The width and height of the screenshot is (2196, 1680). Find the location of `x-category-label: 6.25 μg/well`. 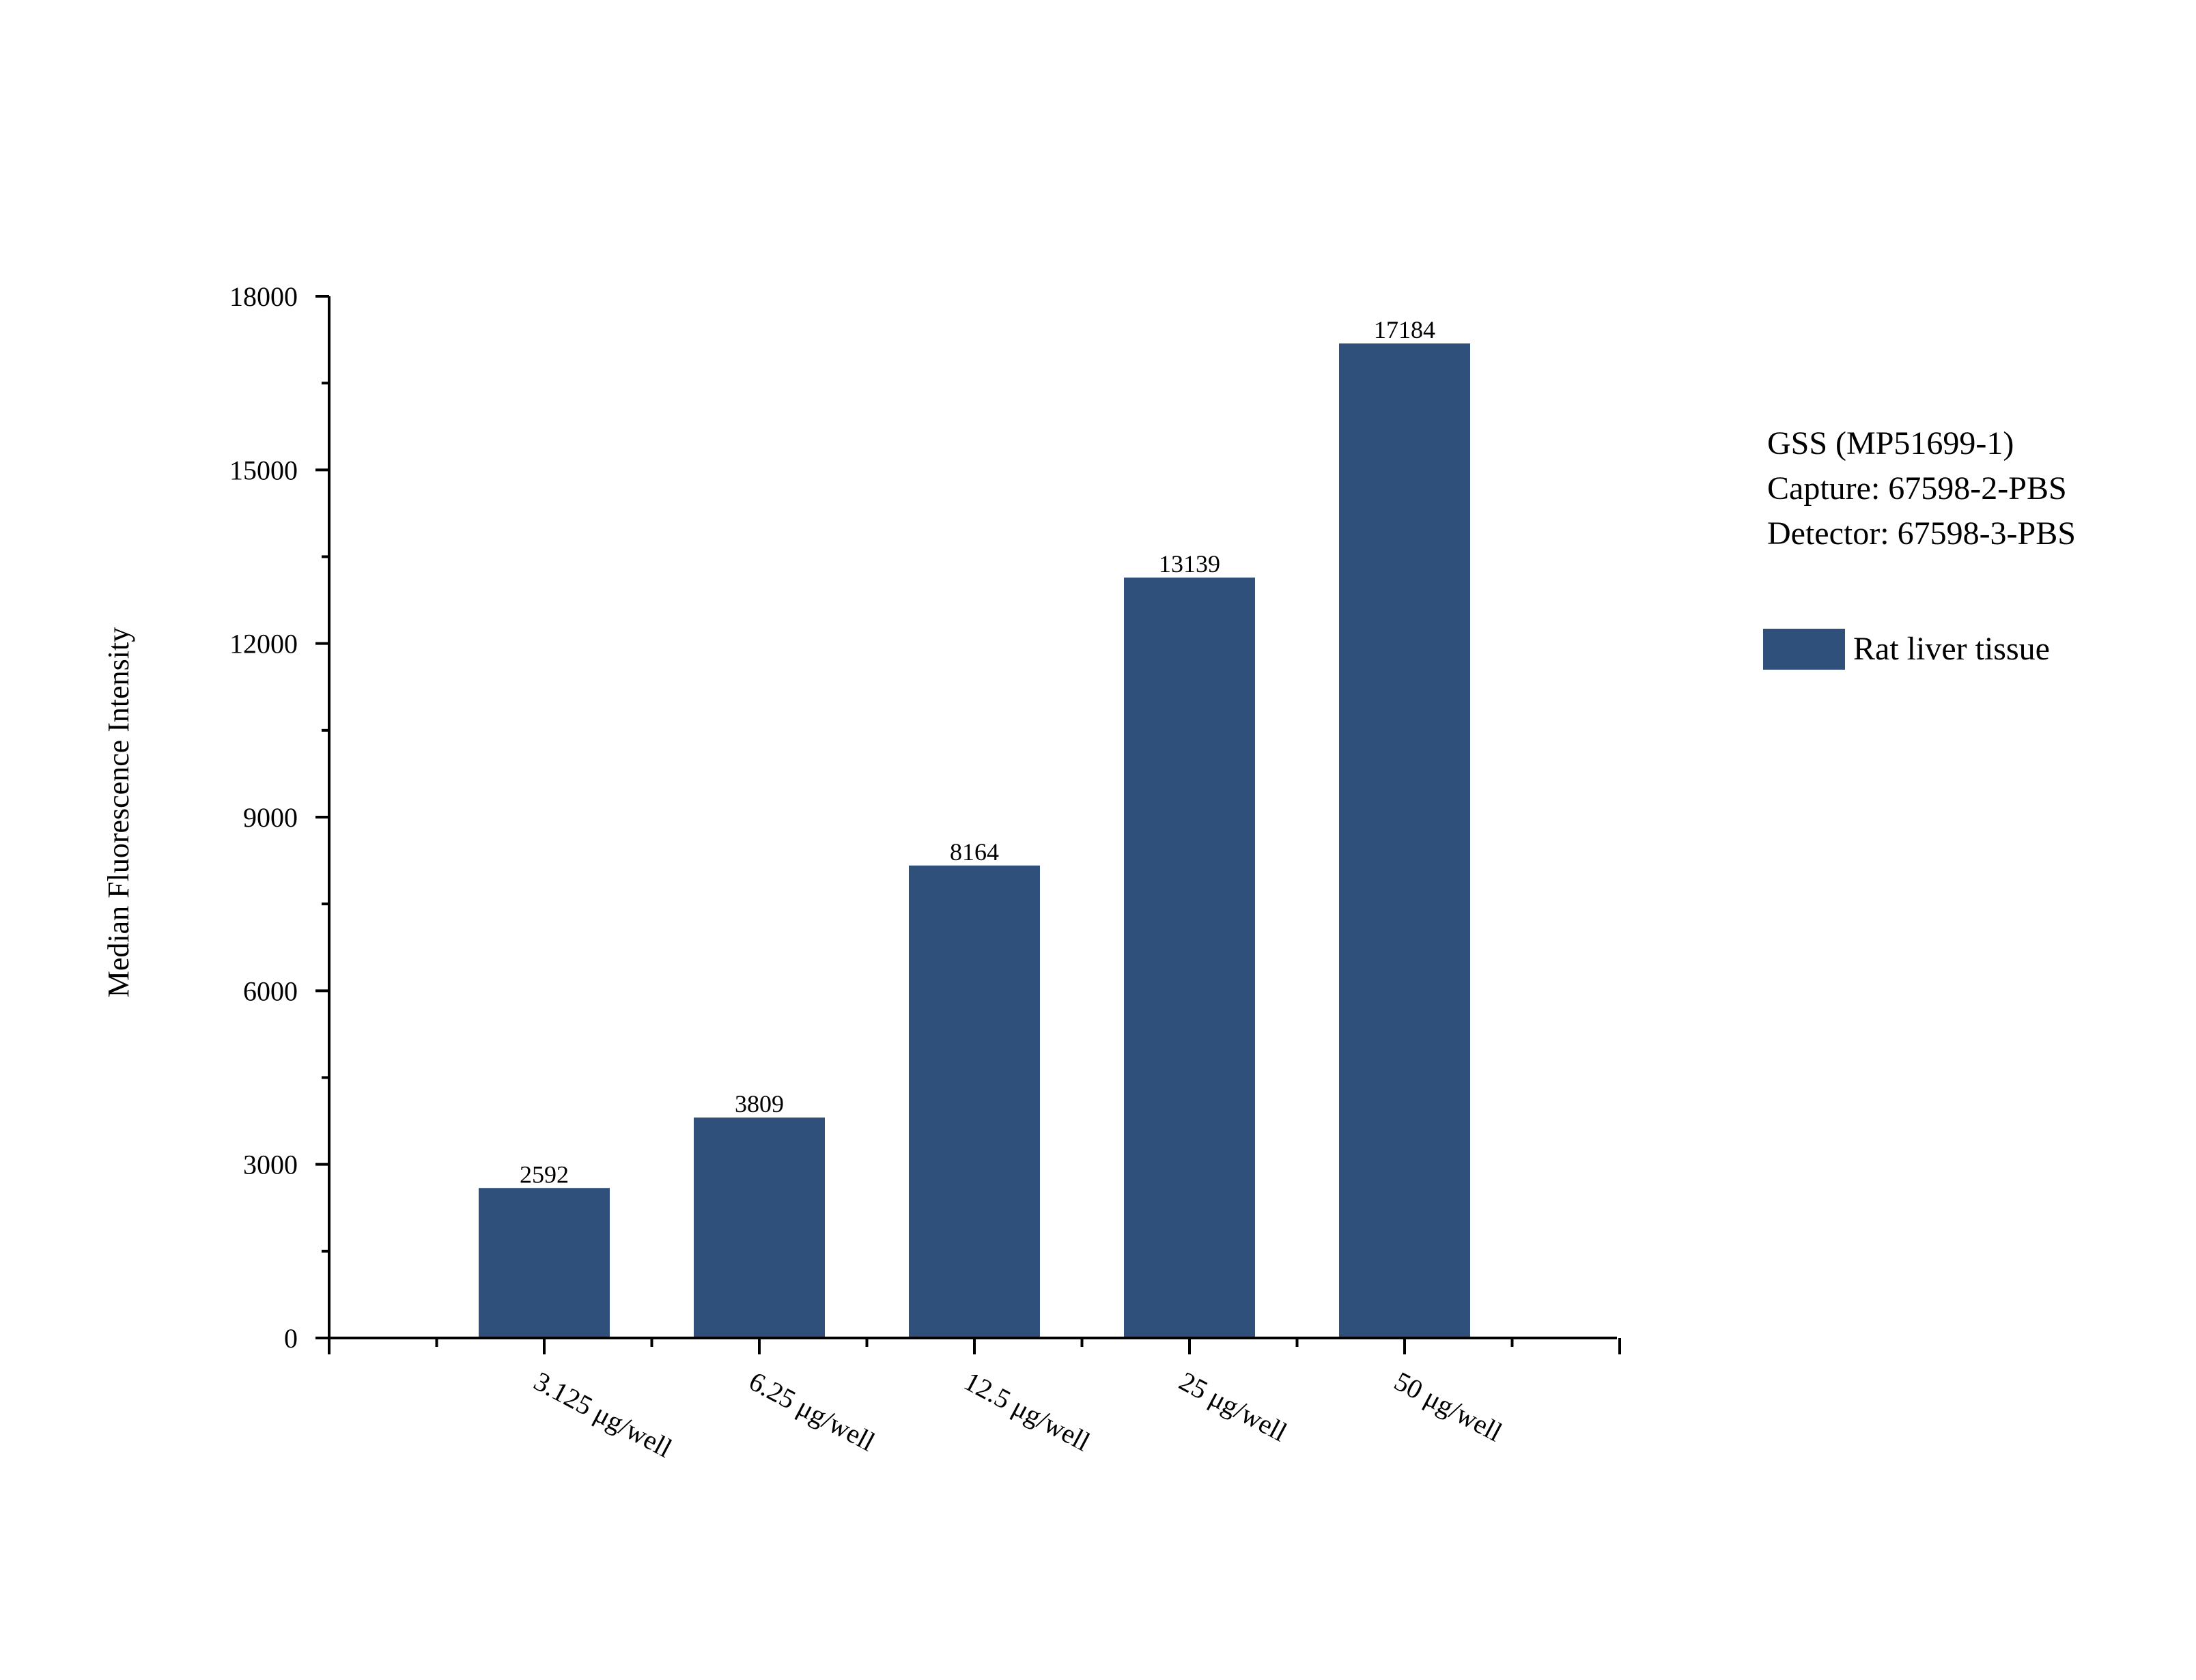

x-category-label: 6.25 μg/well is located at coordinates (812, 1411).